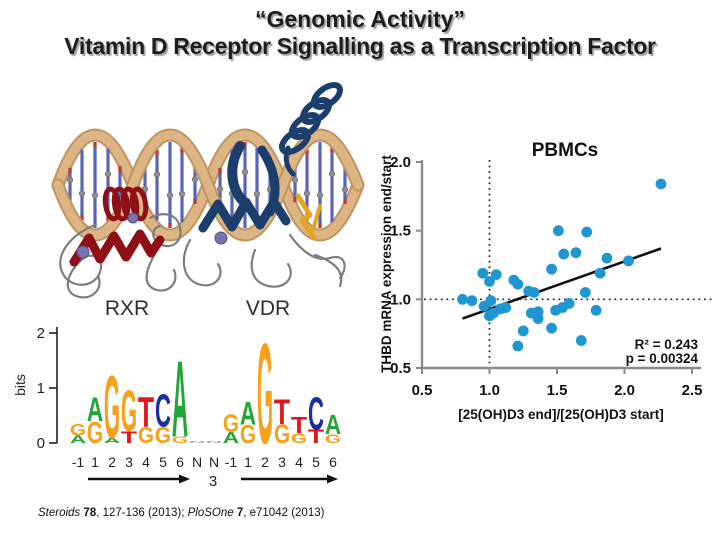  What do you see at coordinates (332, 479) in the screenshot?
I see `repeat-arrow-vdr-head` at bounding box center [332, 479].